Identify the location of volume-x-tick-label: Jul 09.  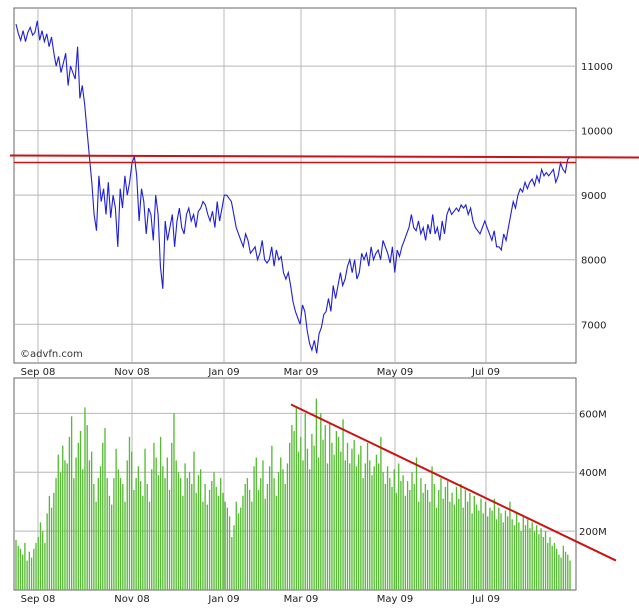
(485, 599).